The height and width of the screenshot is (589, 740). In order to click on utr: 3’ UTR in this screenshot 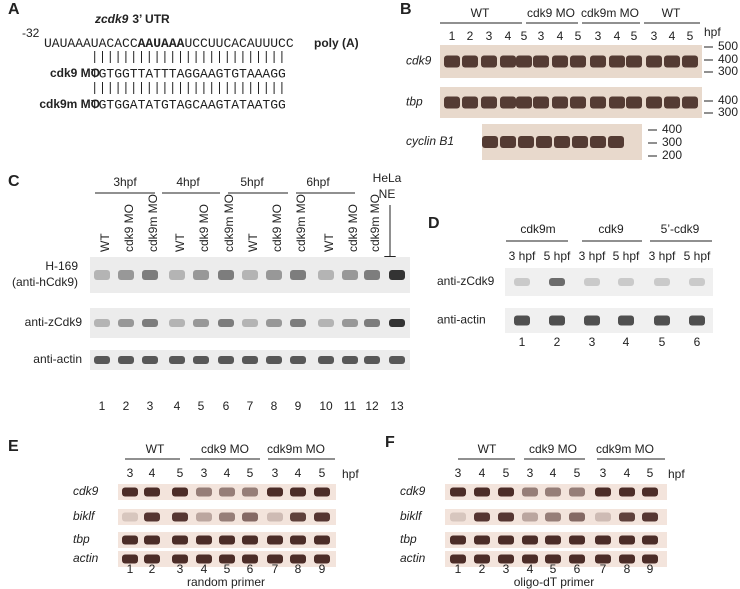, I will do `click(151, 19)`.